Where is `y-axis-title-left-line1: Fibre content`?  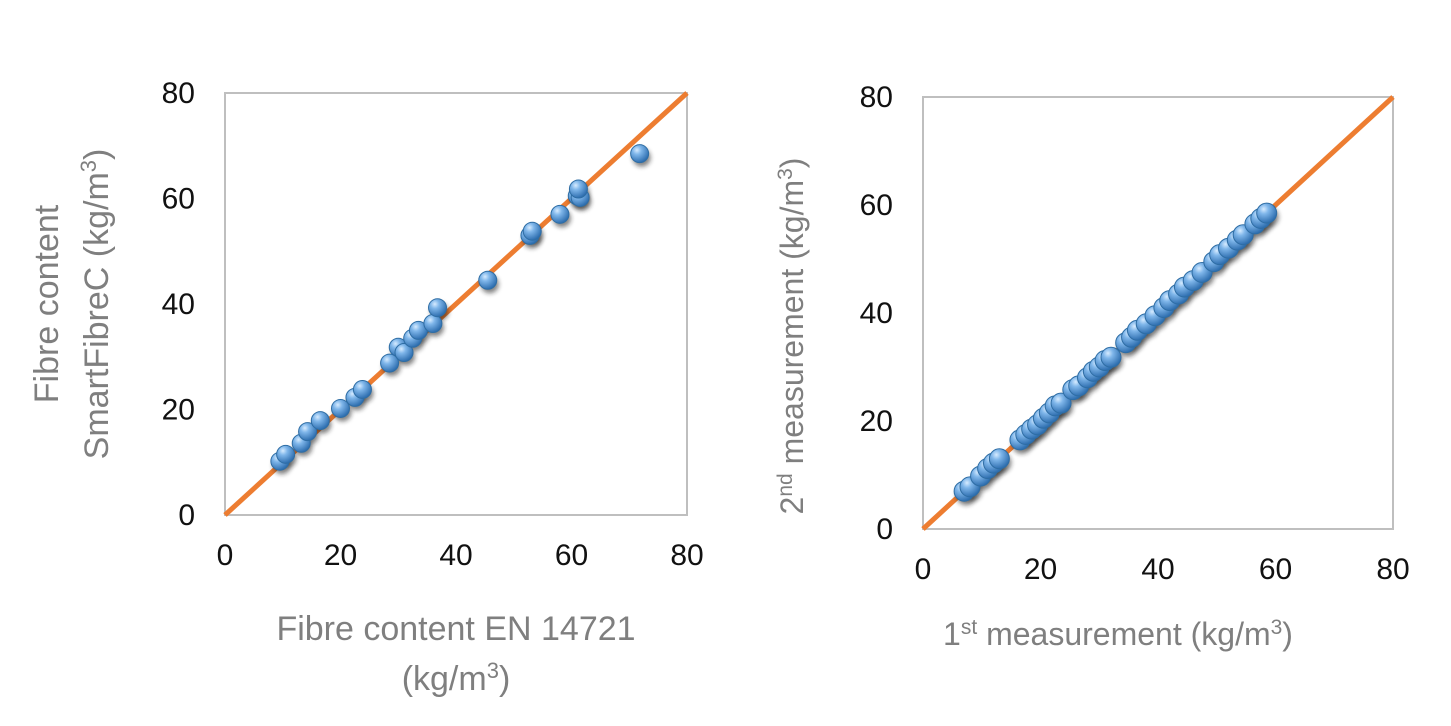
y-axis-title-left-line1: Fibre content is located at coordinates (47, 303).